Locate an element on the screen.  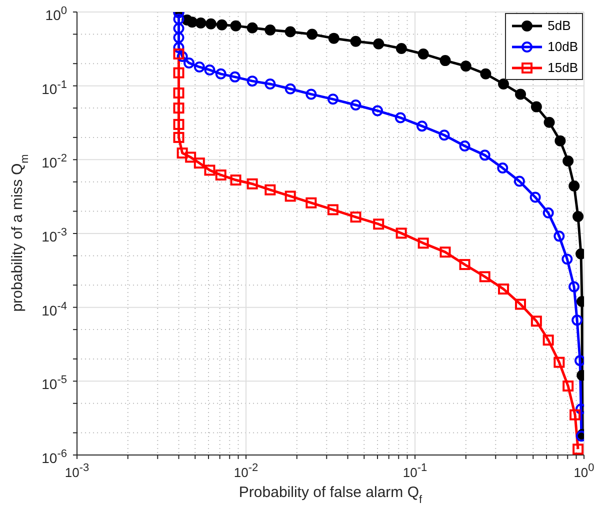
legend-label: 5dB is located at coordinates (559, 25).